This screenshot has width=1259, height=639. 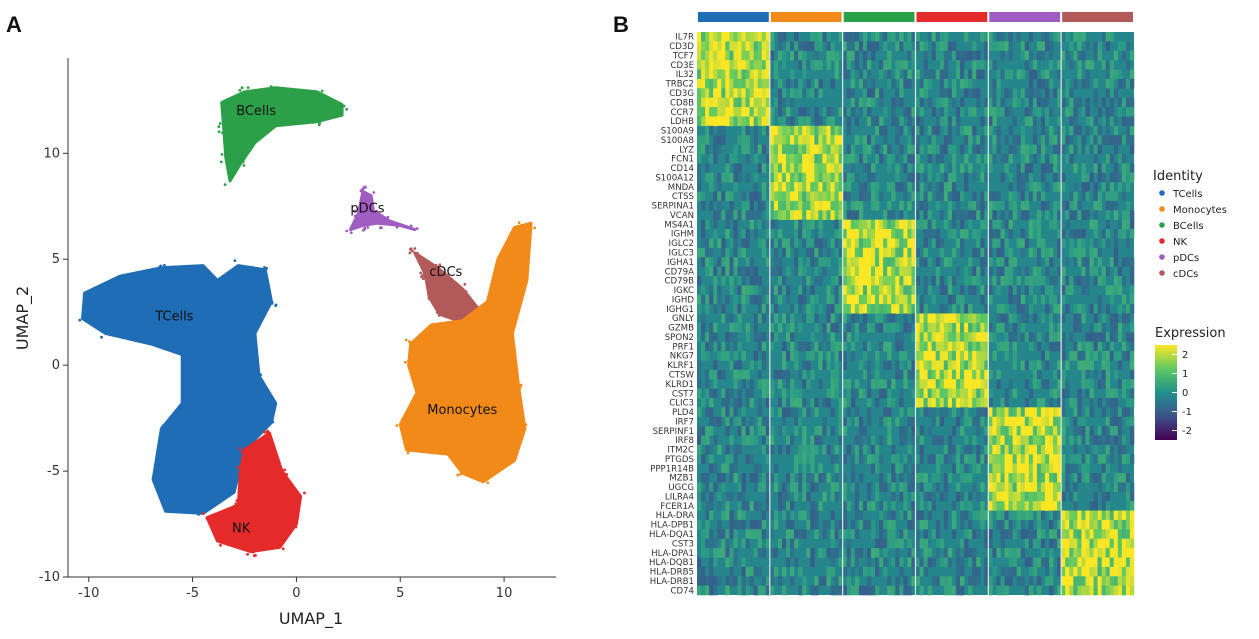 I want to click on heatmap-row, so click(x=916, y=365).